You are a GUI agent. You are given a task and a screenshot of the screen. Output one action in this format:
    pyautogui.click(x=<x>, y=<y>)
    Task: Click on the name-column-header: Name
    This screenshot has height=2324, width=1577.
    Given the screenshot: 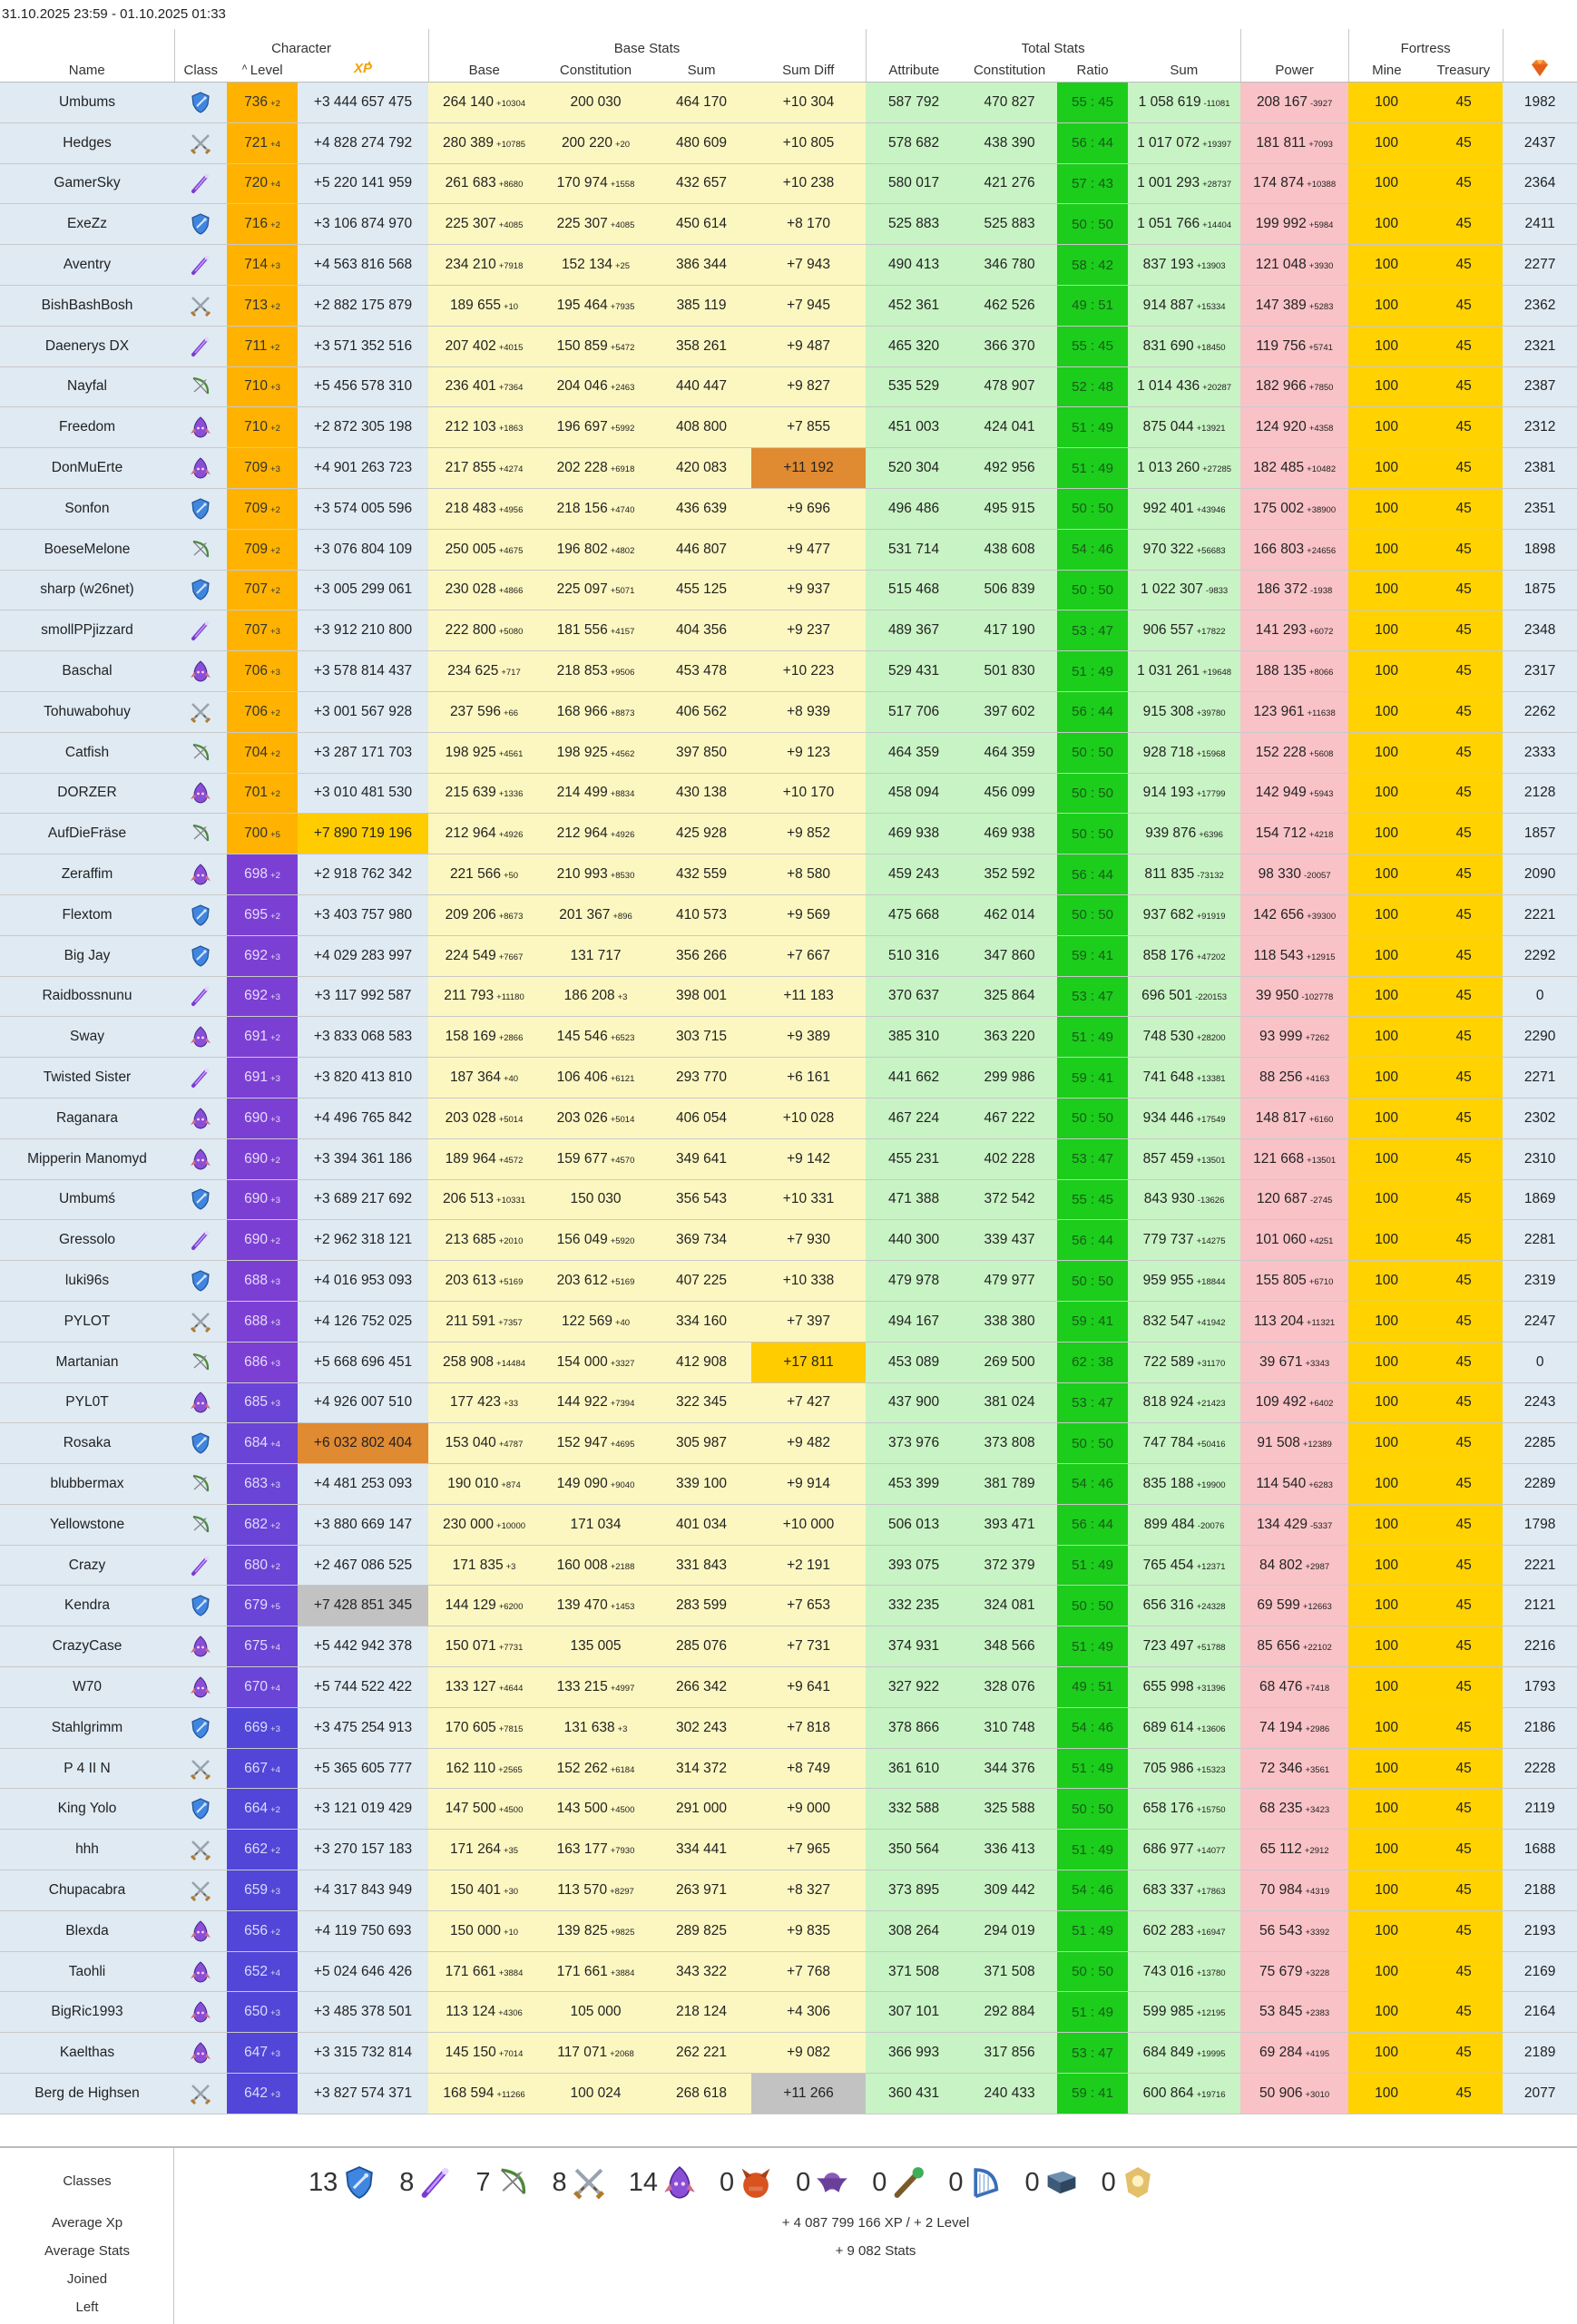 What is the action you would take?
    pyautogui.click(x=87, y=70)
    